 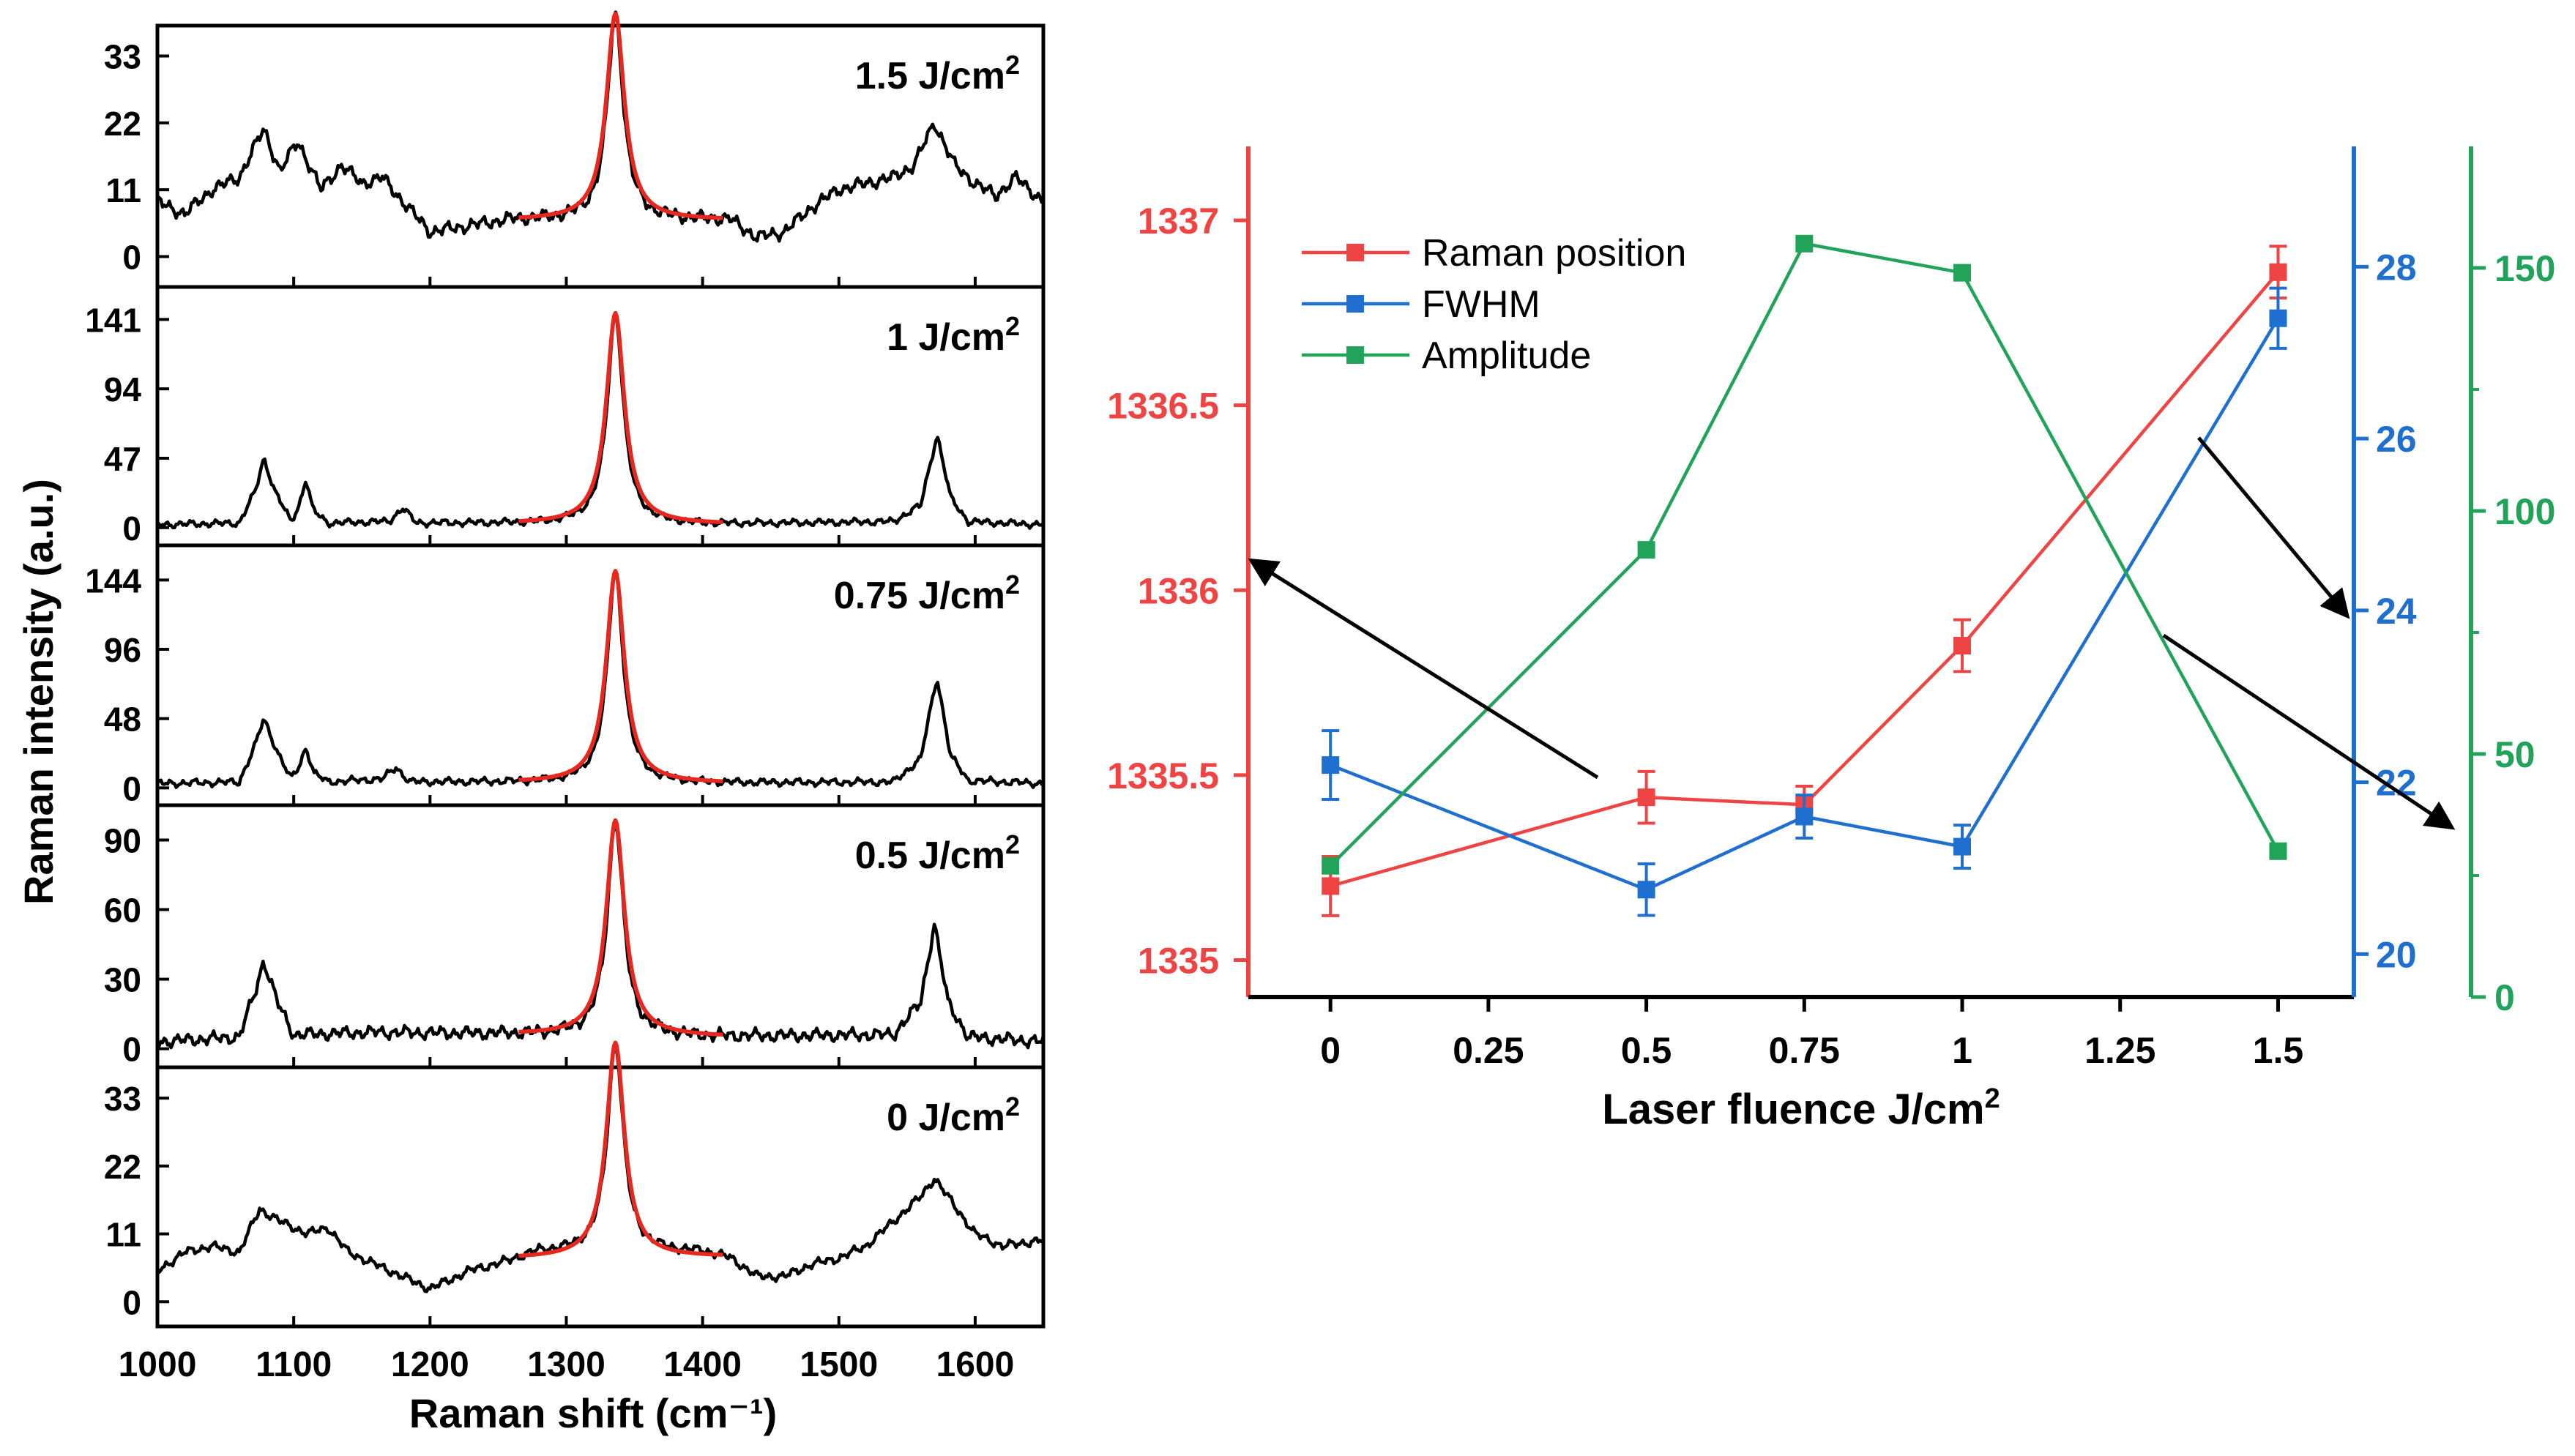 I want to click on spectrum-panel: 0 48 96 144 0.75 J/cm2, so click(x=565, y=675).